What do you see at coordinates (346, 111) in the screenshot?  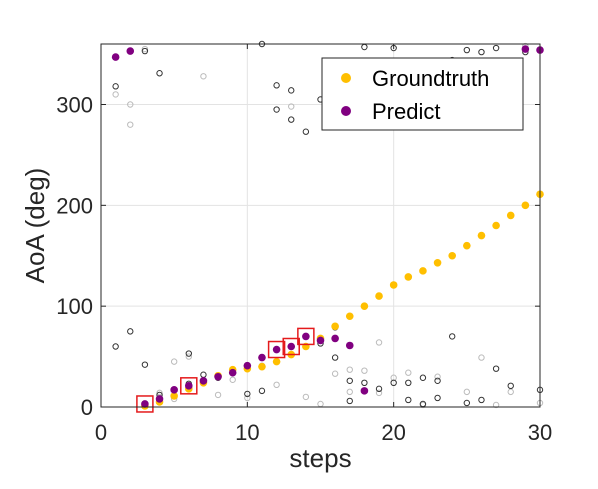 I see `legend-marker-predict` at bounding box center [346, 111].